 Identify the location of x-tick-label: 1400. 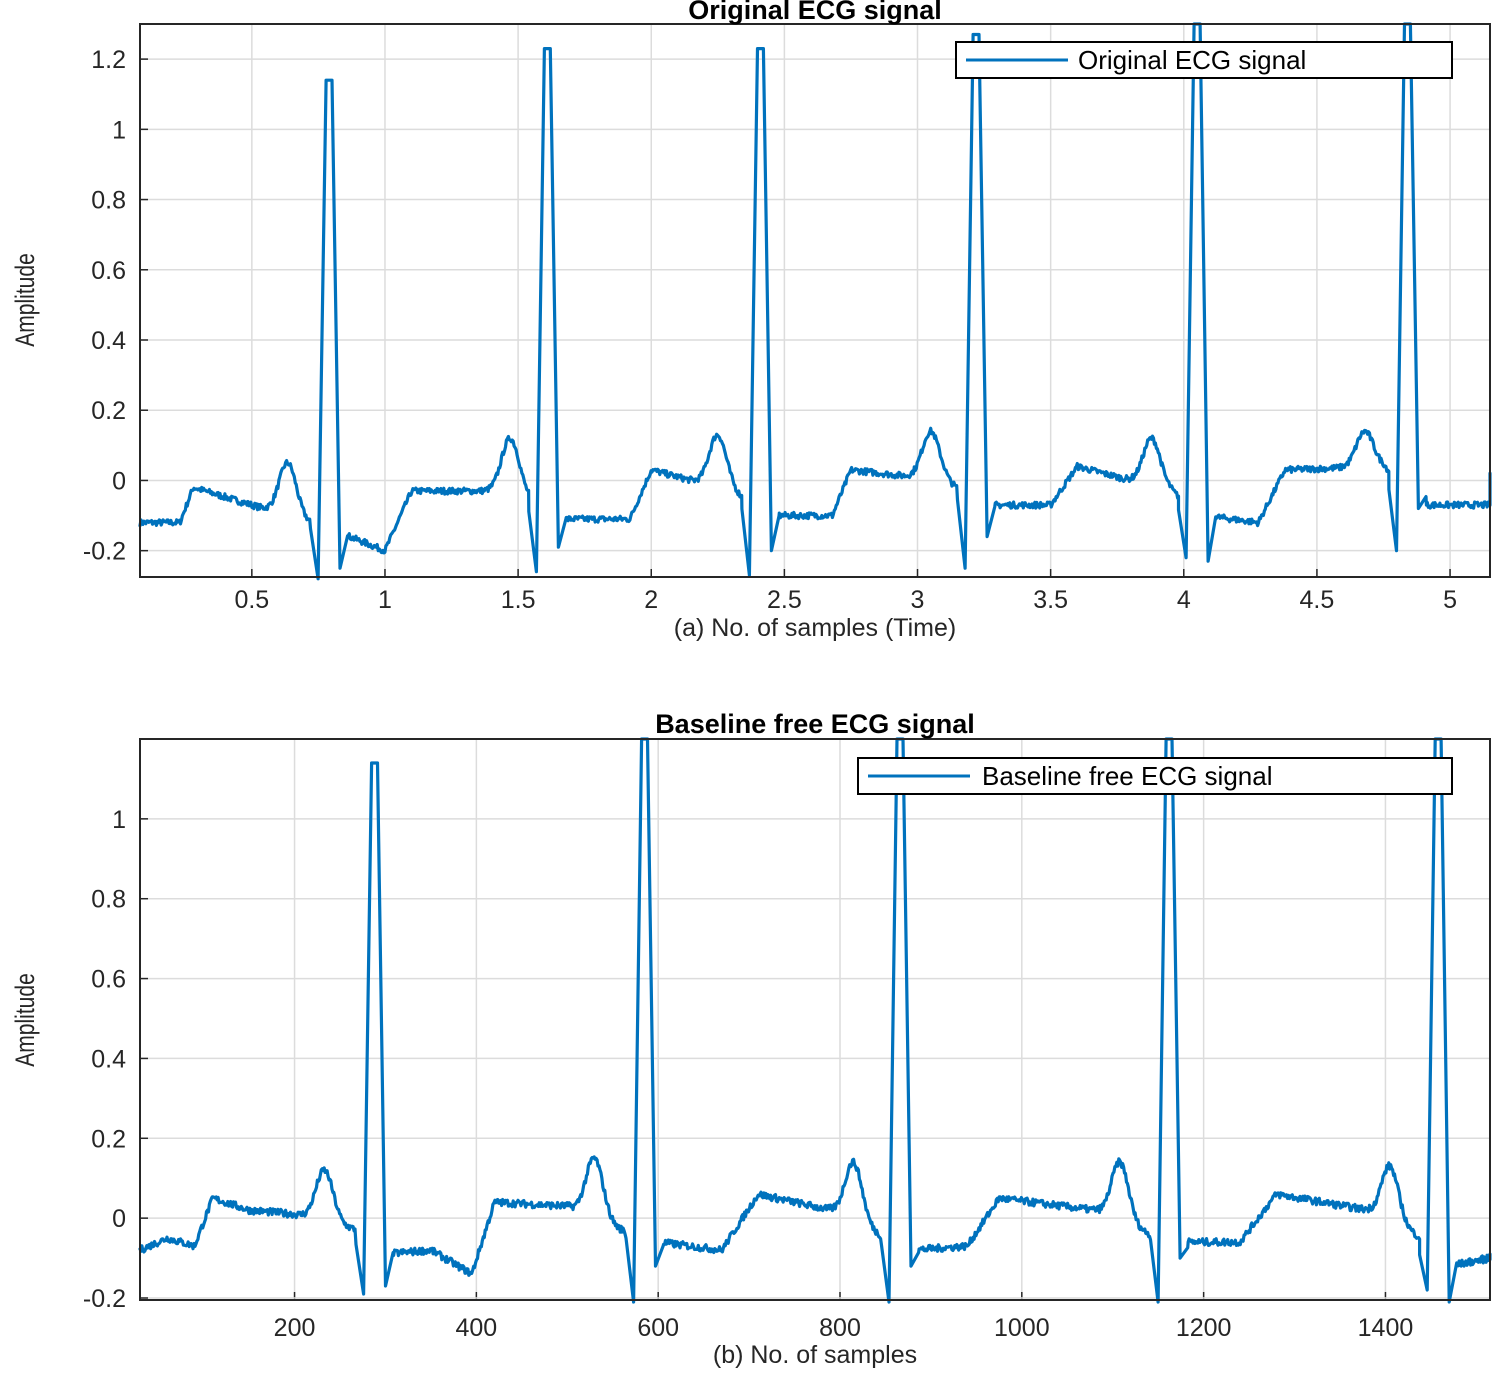
(1386, 1328).